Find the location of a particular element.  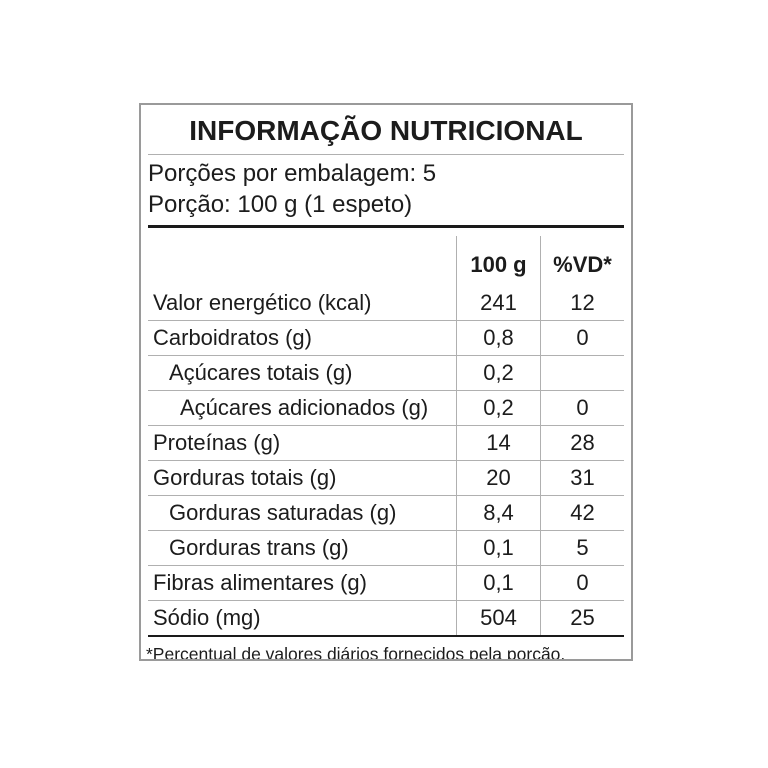

row-amount: 20 is located at coordinates (498, 478).